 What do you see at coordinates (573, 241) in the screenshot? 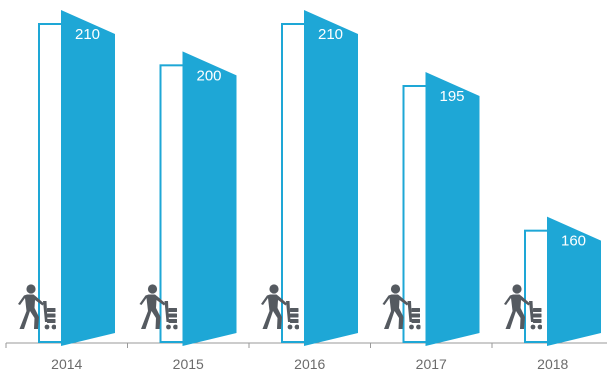
I see `data-label: 160` at bounding box center [573, 241].